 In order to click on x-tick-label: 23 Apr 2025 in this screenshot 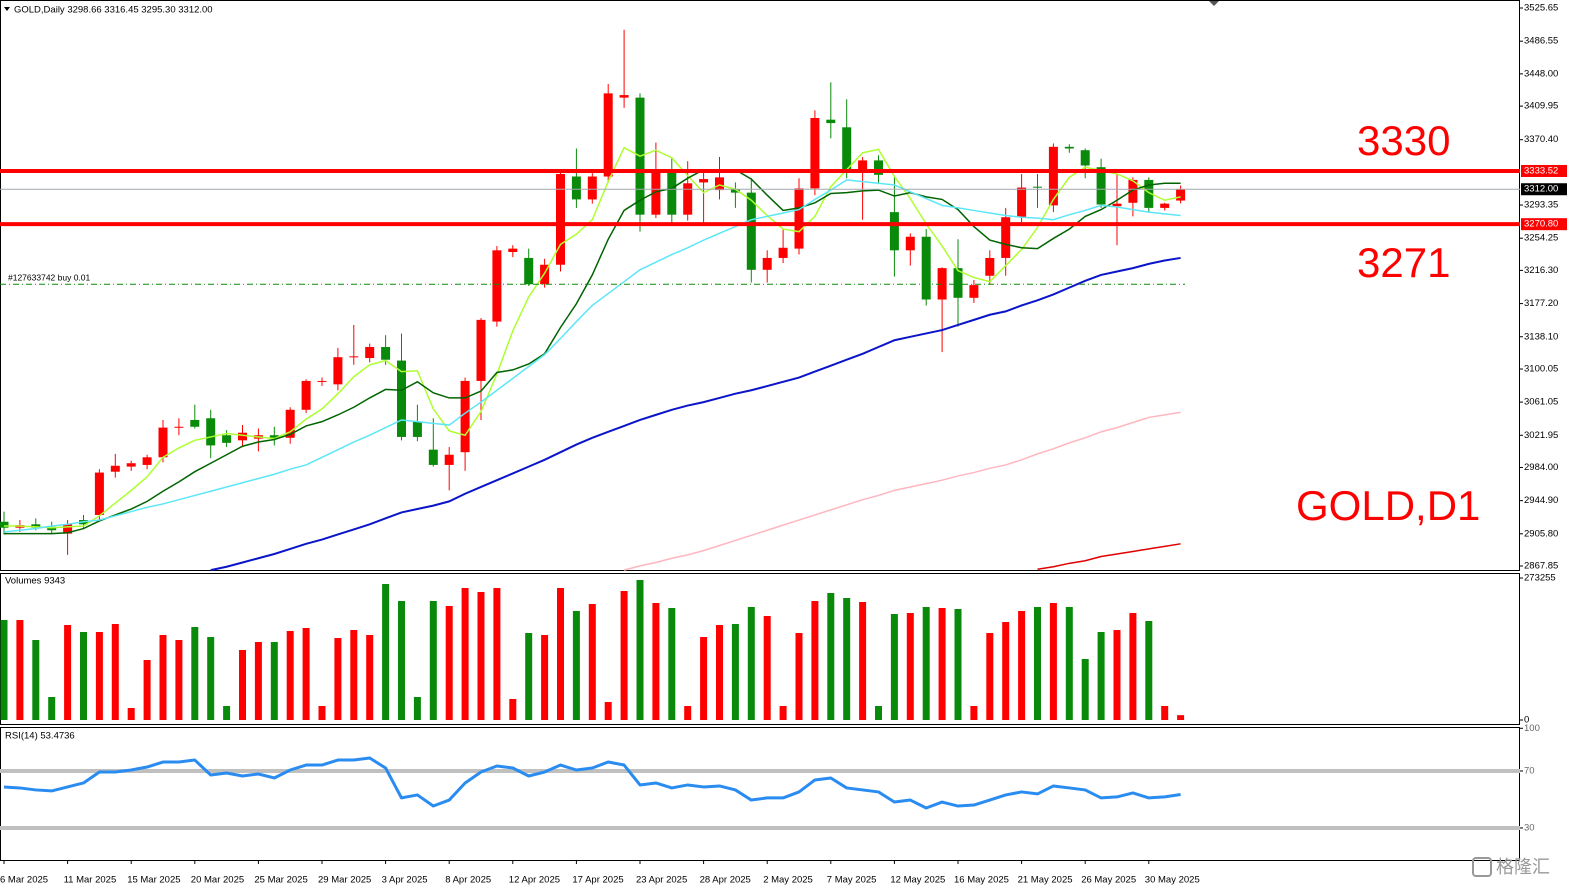, I will do `click(661, 880)`.